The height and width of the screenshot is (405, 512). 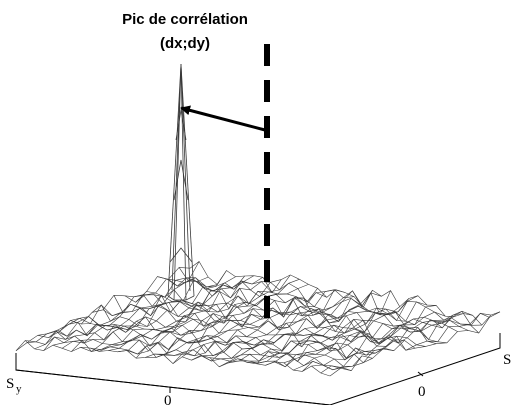 I want to click on axis-label-left-subscript: y, so click(x=19, y=389).